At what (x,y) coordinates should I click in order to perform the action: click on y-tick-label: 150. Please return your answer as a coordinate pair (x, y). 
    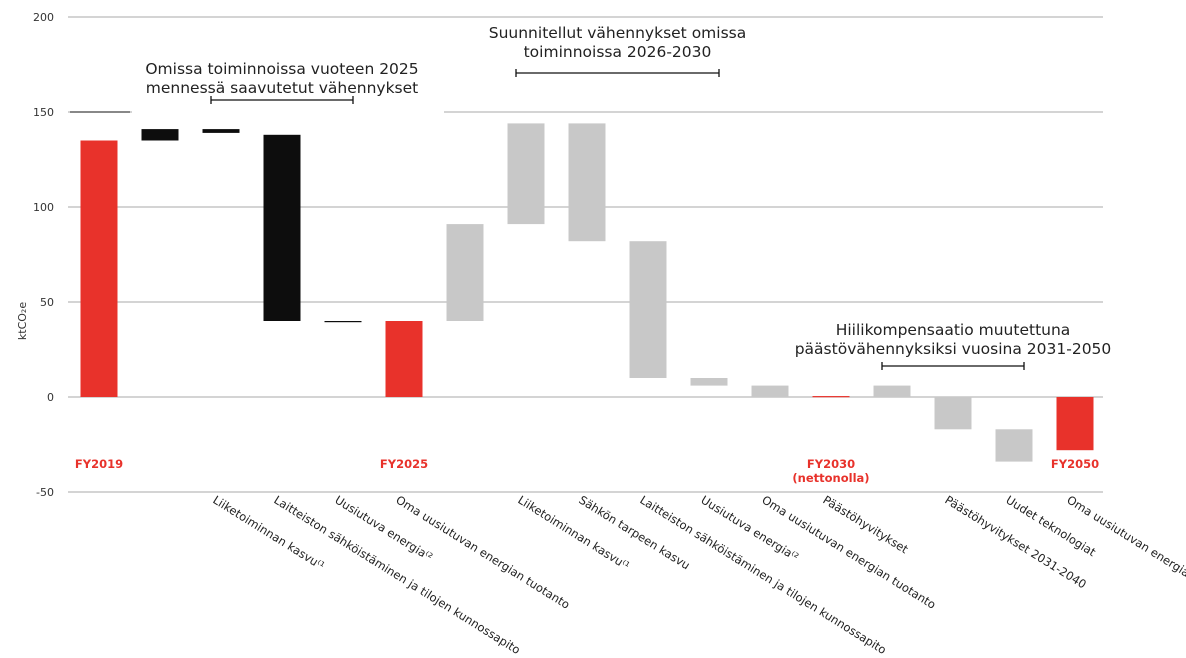
    Looking at the image, I should click on (43, 112).